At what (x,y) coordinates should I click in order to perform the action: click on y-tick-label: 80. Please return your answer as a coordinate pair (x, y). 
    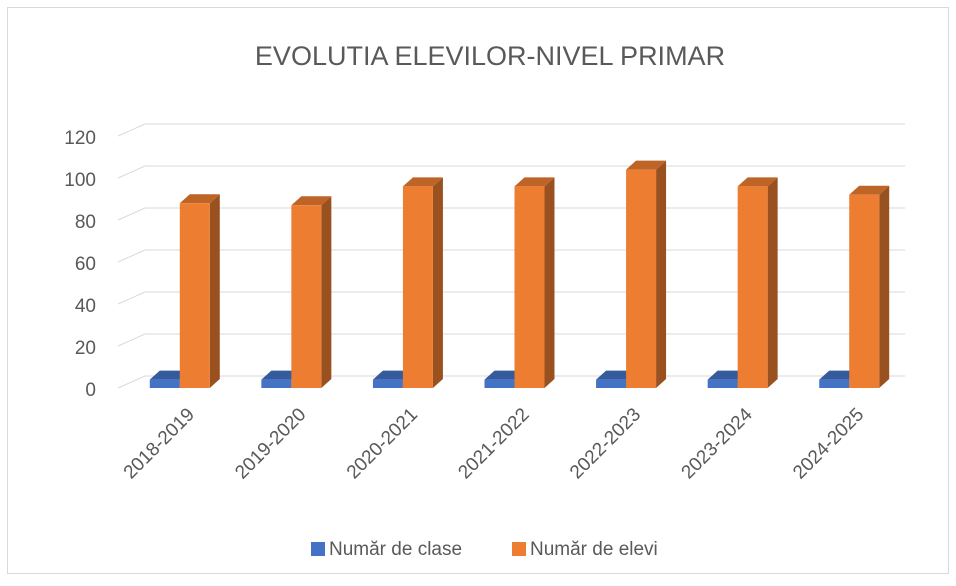
    Looking at the image, I should click on (85, 222).